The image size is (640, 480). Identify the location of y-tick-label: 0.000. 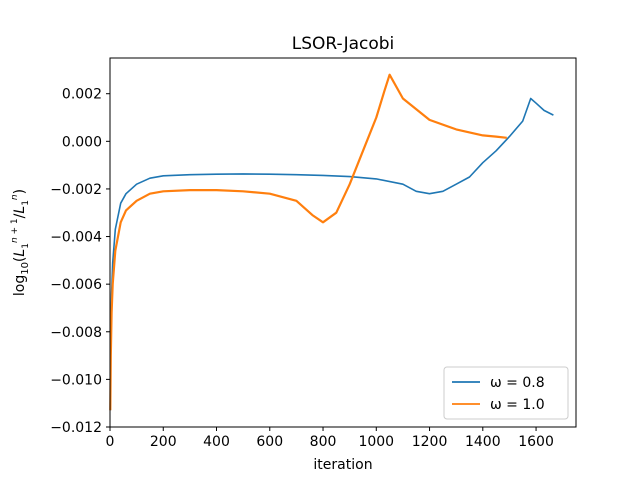
(82, 142).